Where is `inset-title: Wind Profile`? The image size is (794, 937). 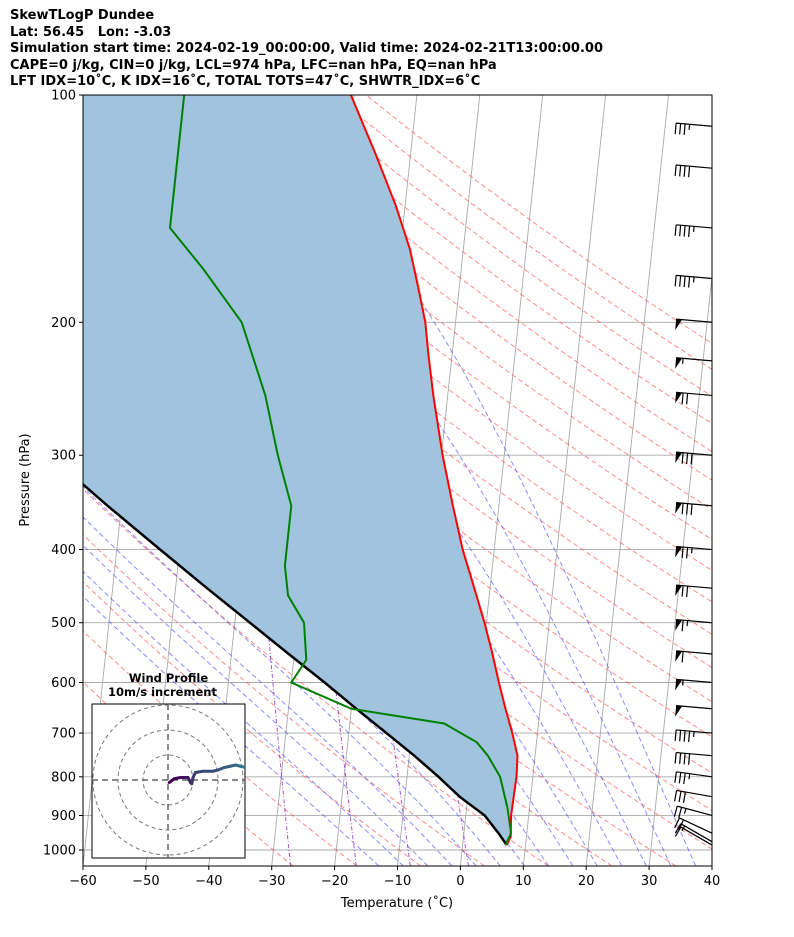 inset-title: Wind Profile is located at coordinates (169, 678).